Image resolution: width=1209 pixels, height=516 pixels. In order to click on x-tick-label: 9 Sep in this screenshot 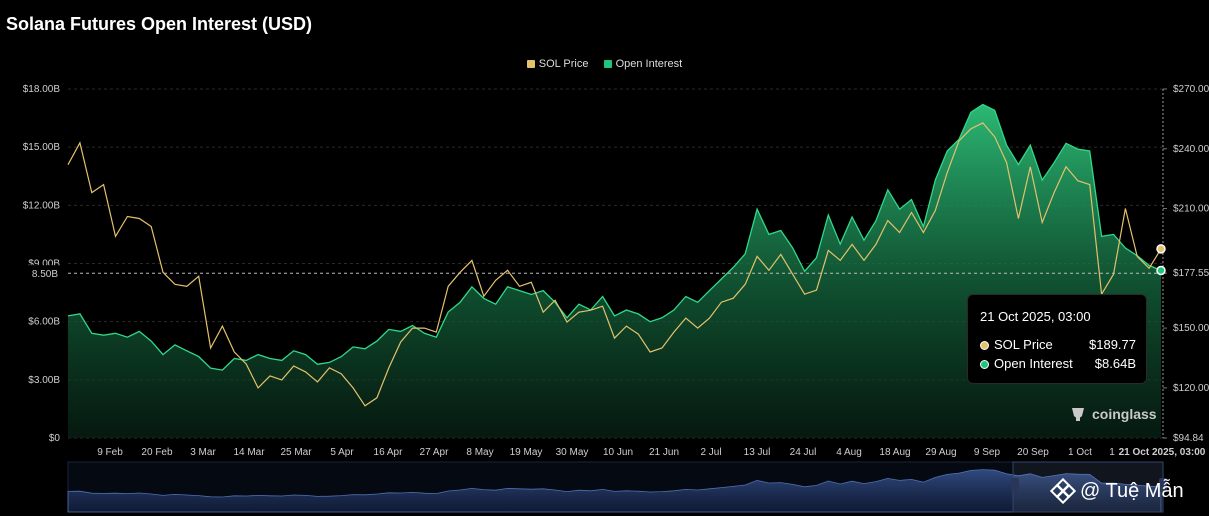, I will do `click(987, 452)`.